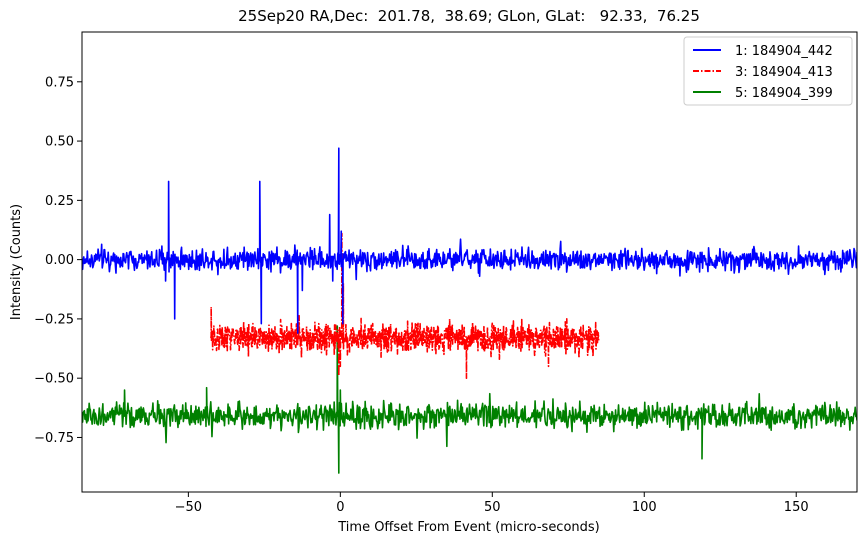 The height and width of the screenshot is (545, 866). I want to click on y-tick-label: 0.25, so click(59, 201).